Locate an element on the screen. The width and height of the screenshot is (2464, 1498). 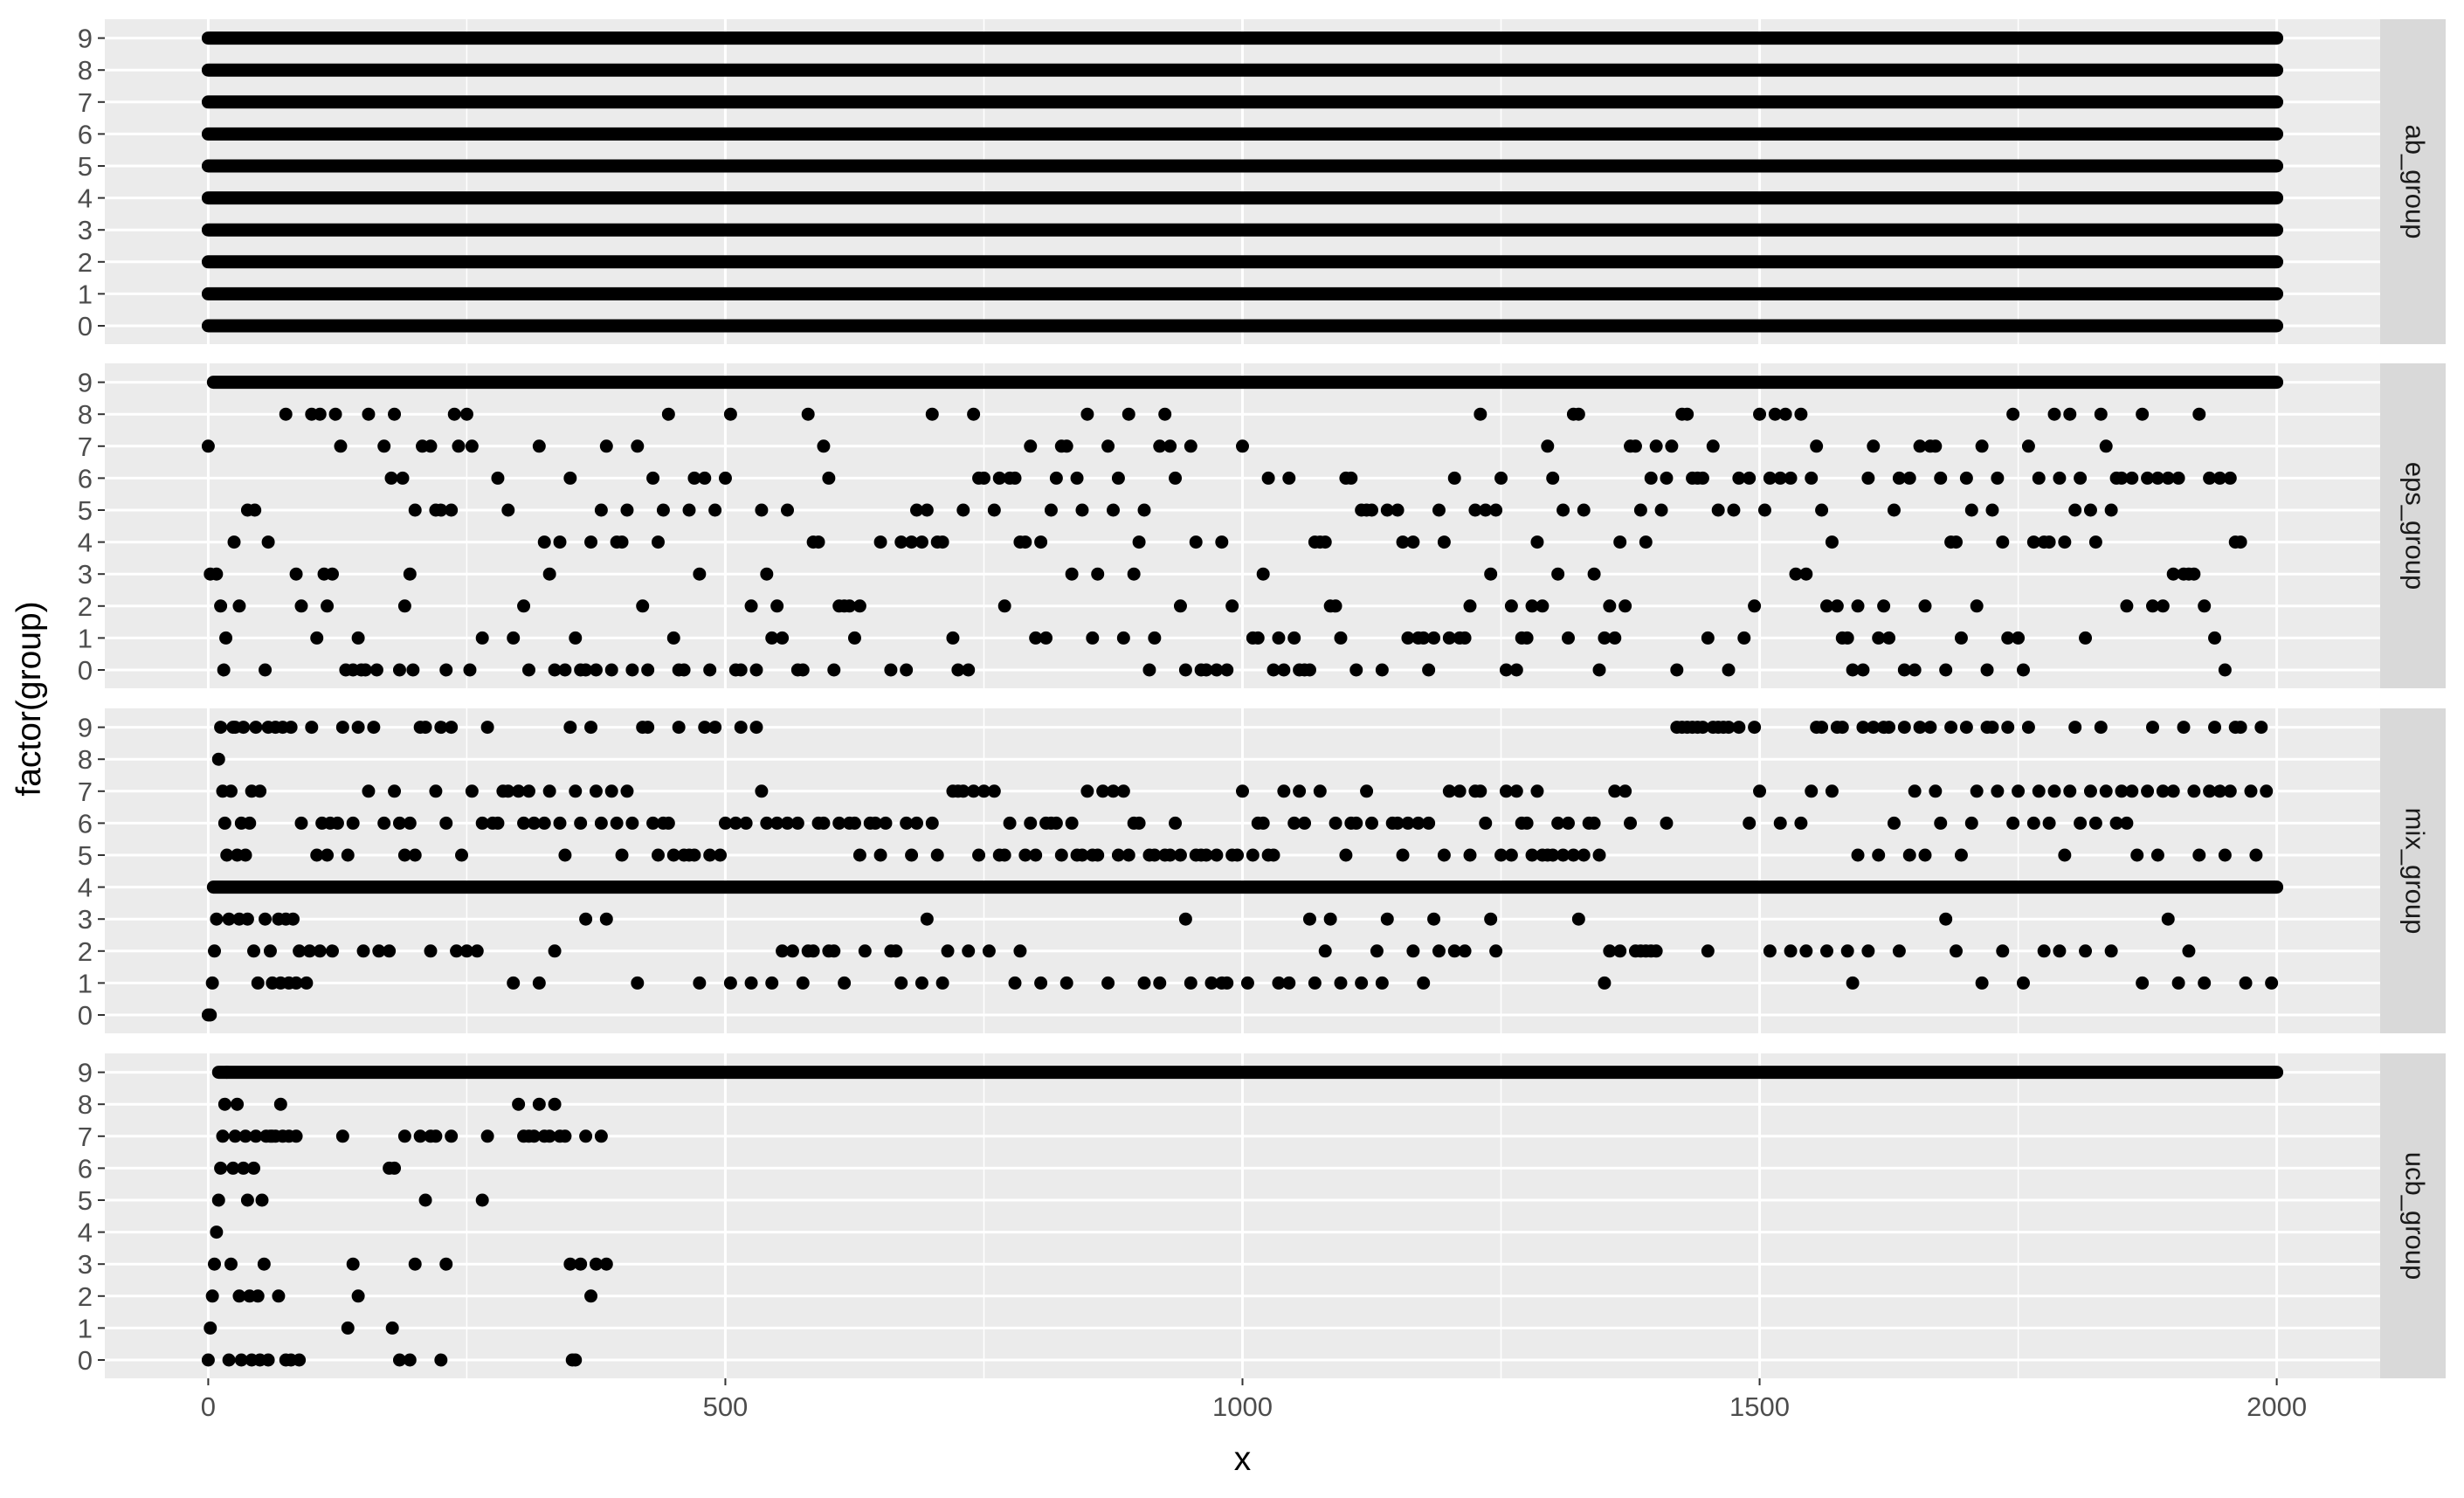
x-tick-label: 2000 is located at coordinates (2277, 1406).